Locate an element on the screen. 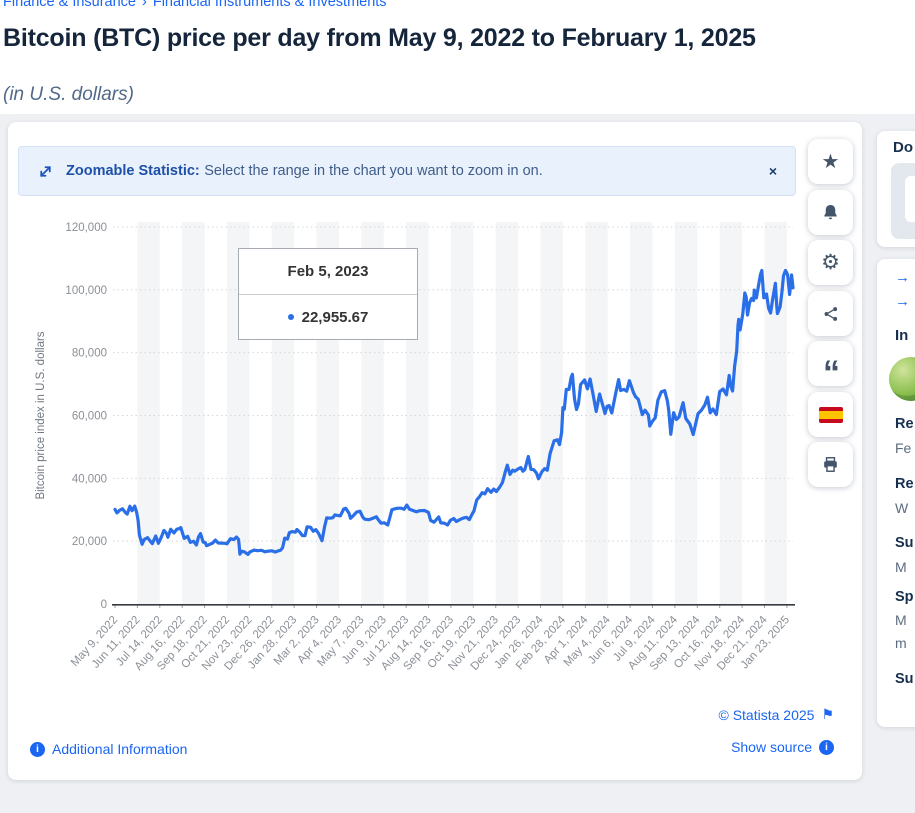  tooltip-date: Feb 5, 2023 is located at coordinates (328, 272).